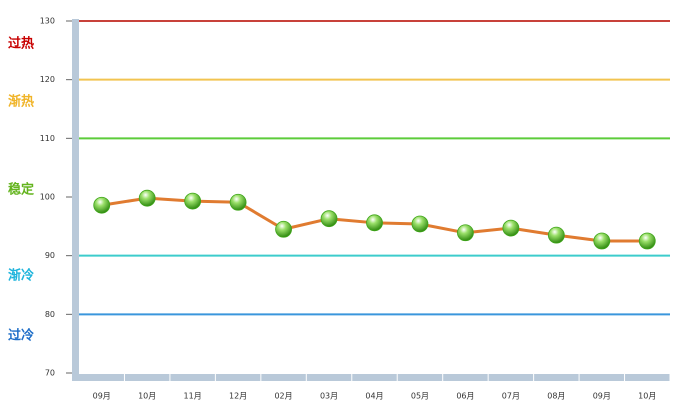  What do you see at coordinates (283, 396) in the screenshot?
I see `x-tick-label: 02月` at bounding box center [283, 396].